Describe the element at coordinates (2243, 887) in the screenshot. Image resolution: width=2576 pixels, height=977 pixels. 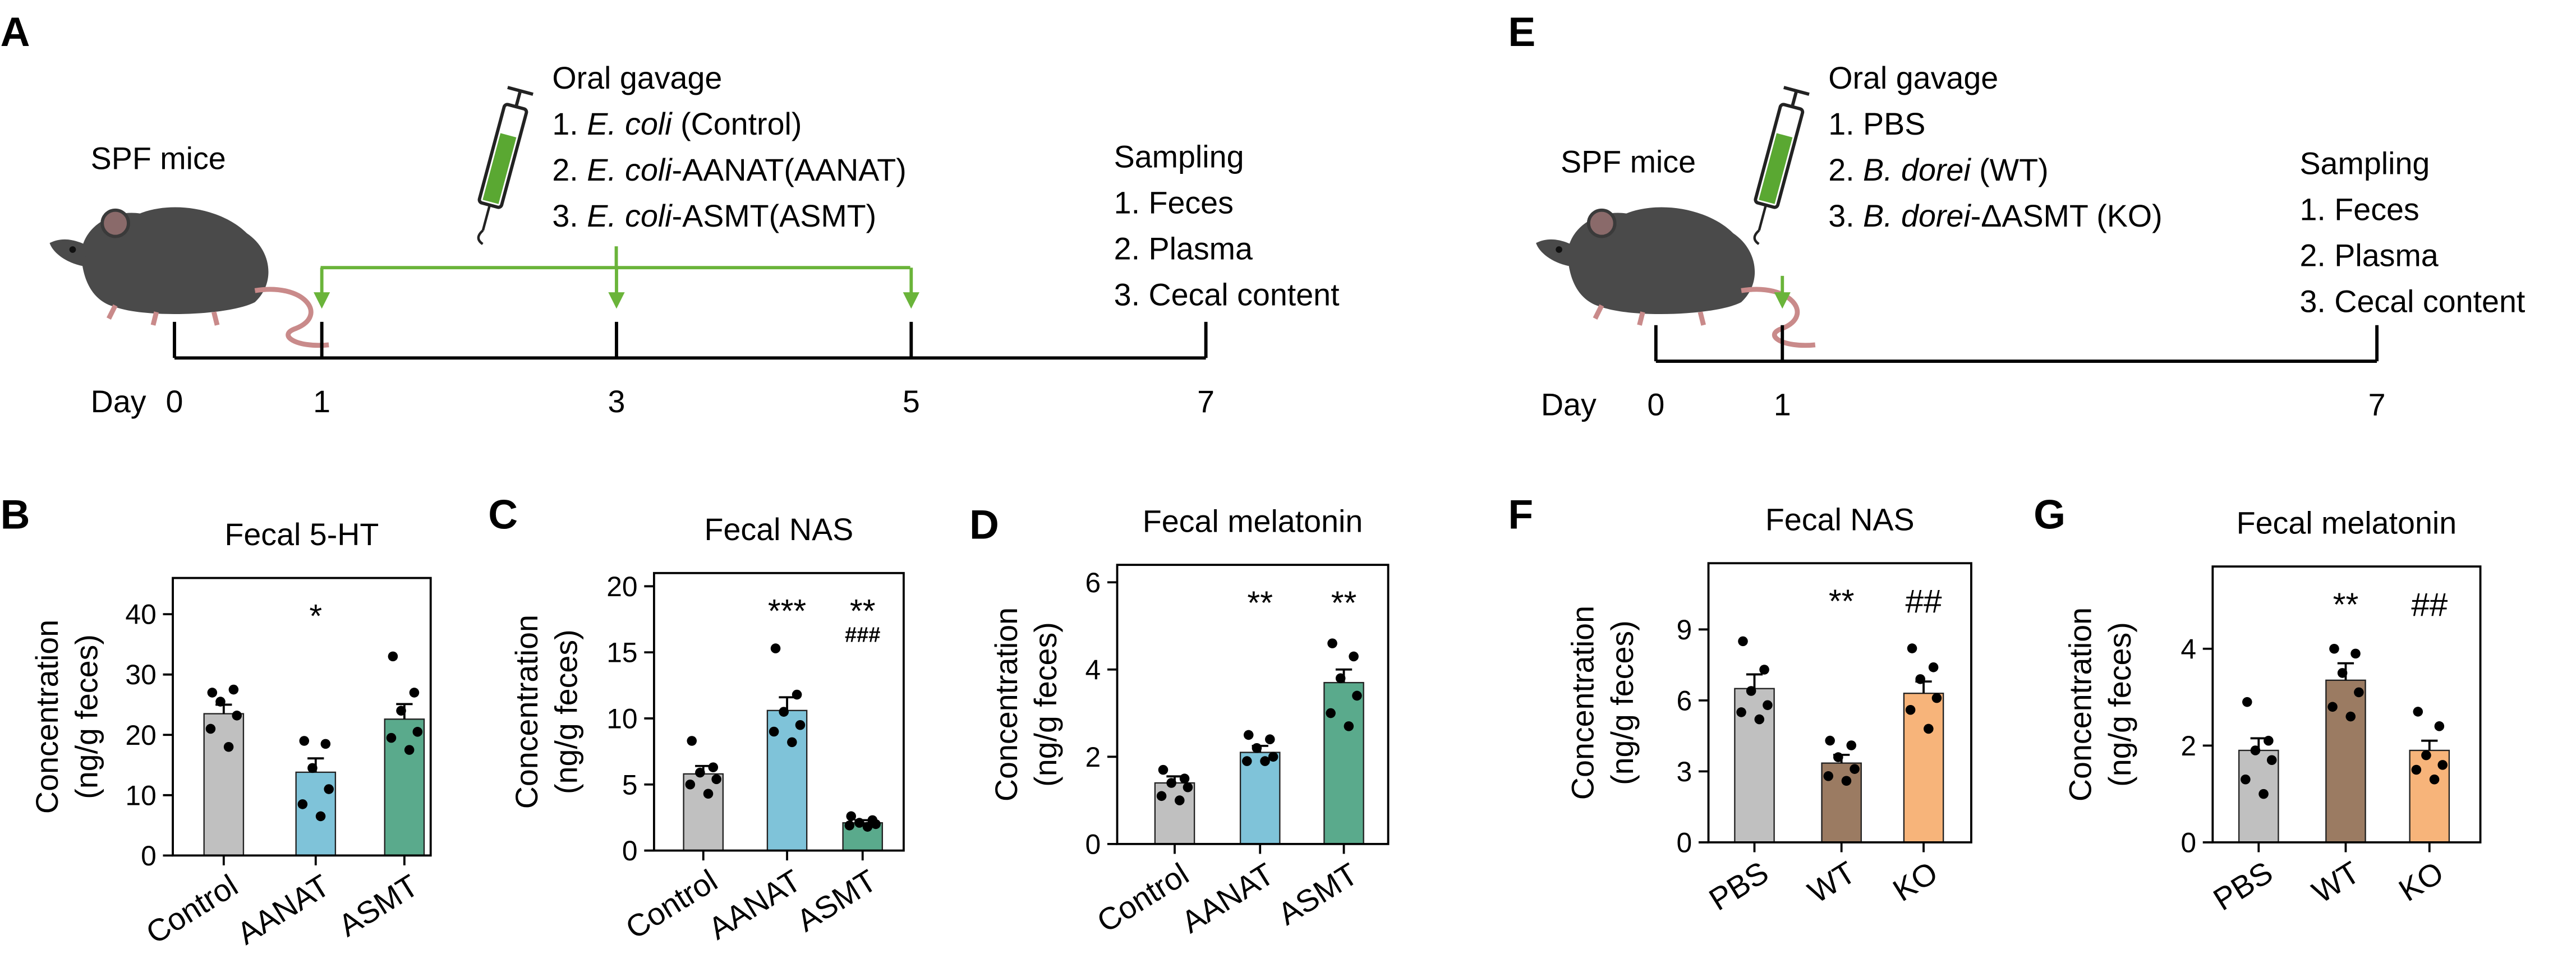
I see `x-tick-label: PBS` at that location.